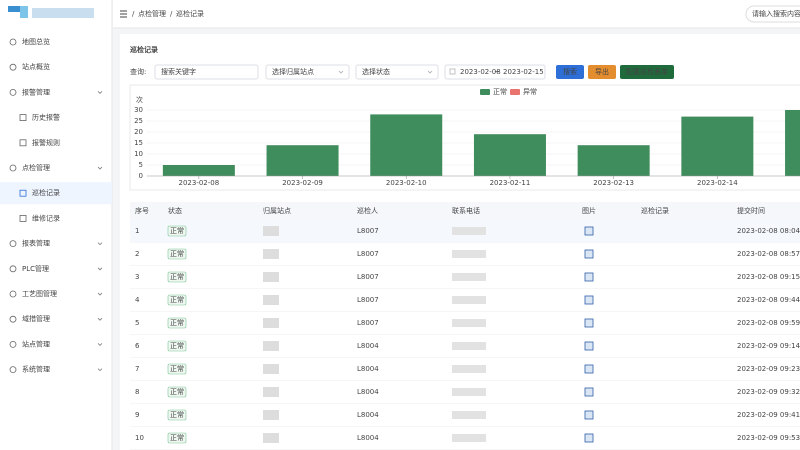  I want to click on button-label: 导出, so click(602, 71).